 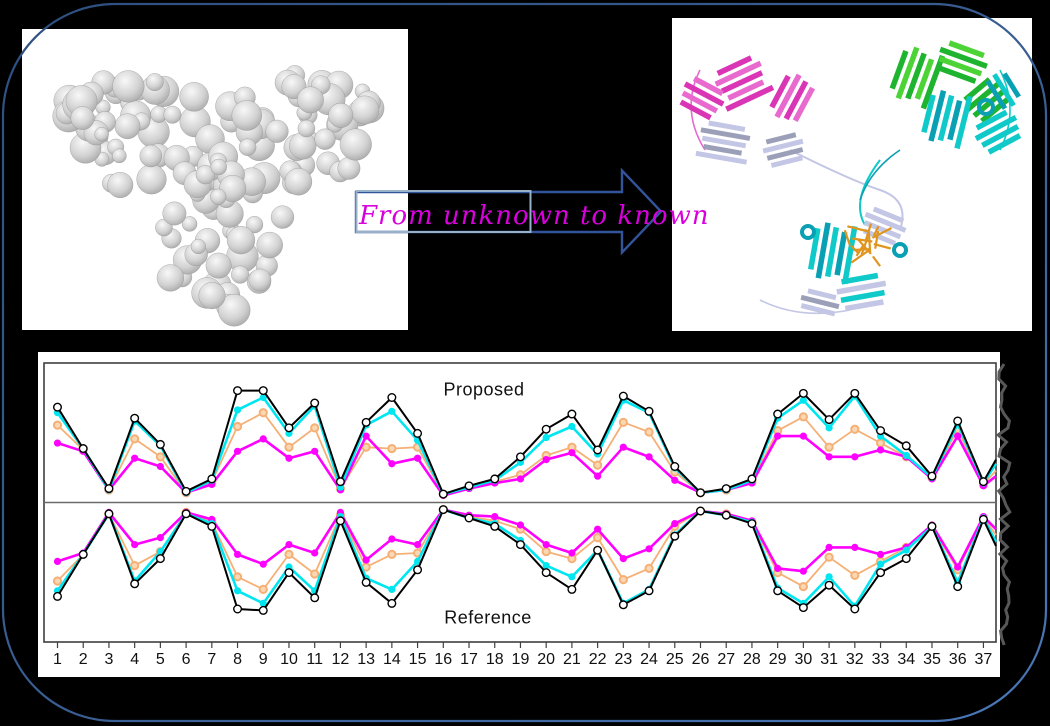 I want to click on svg-text: 8, so click(x=237, y=659).